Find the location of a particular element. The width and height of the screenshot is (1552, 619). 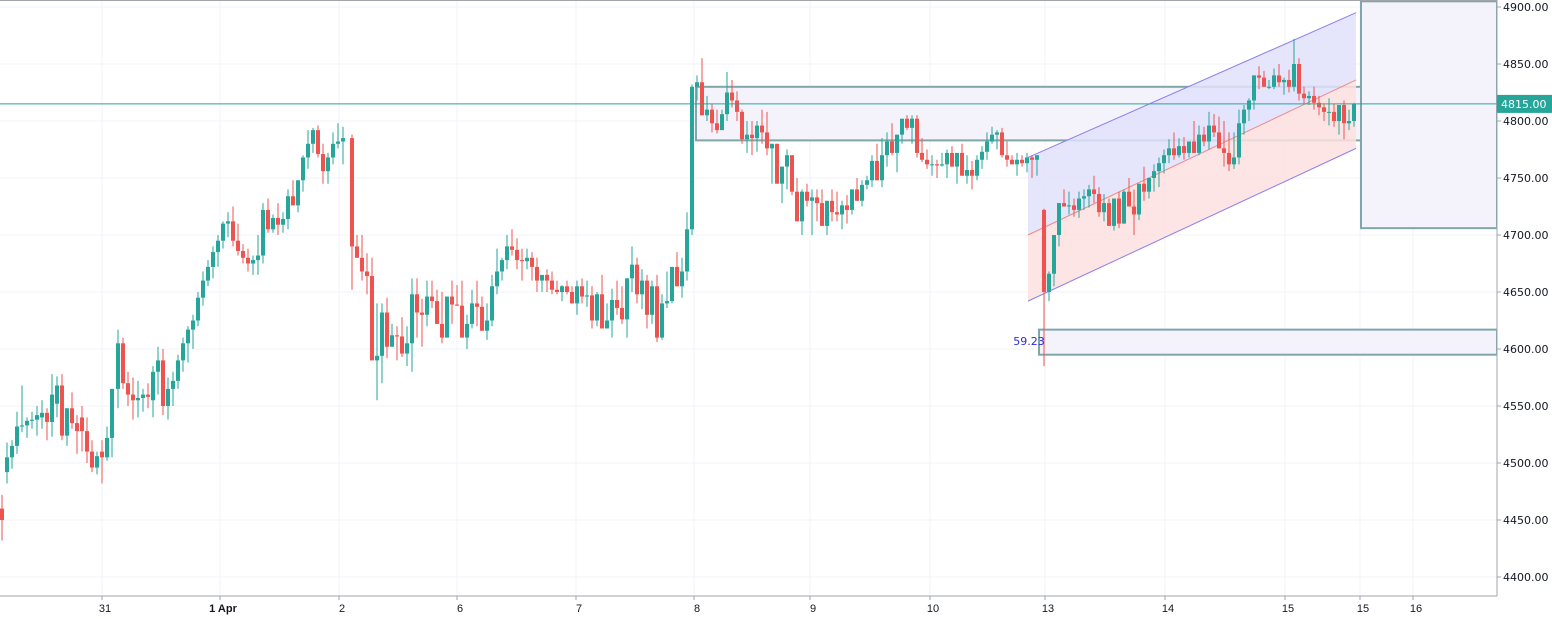

time-tick-label: 31 is located at coordinates (105, 609).